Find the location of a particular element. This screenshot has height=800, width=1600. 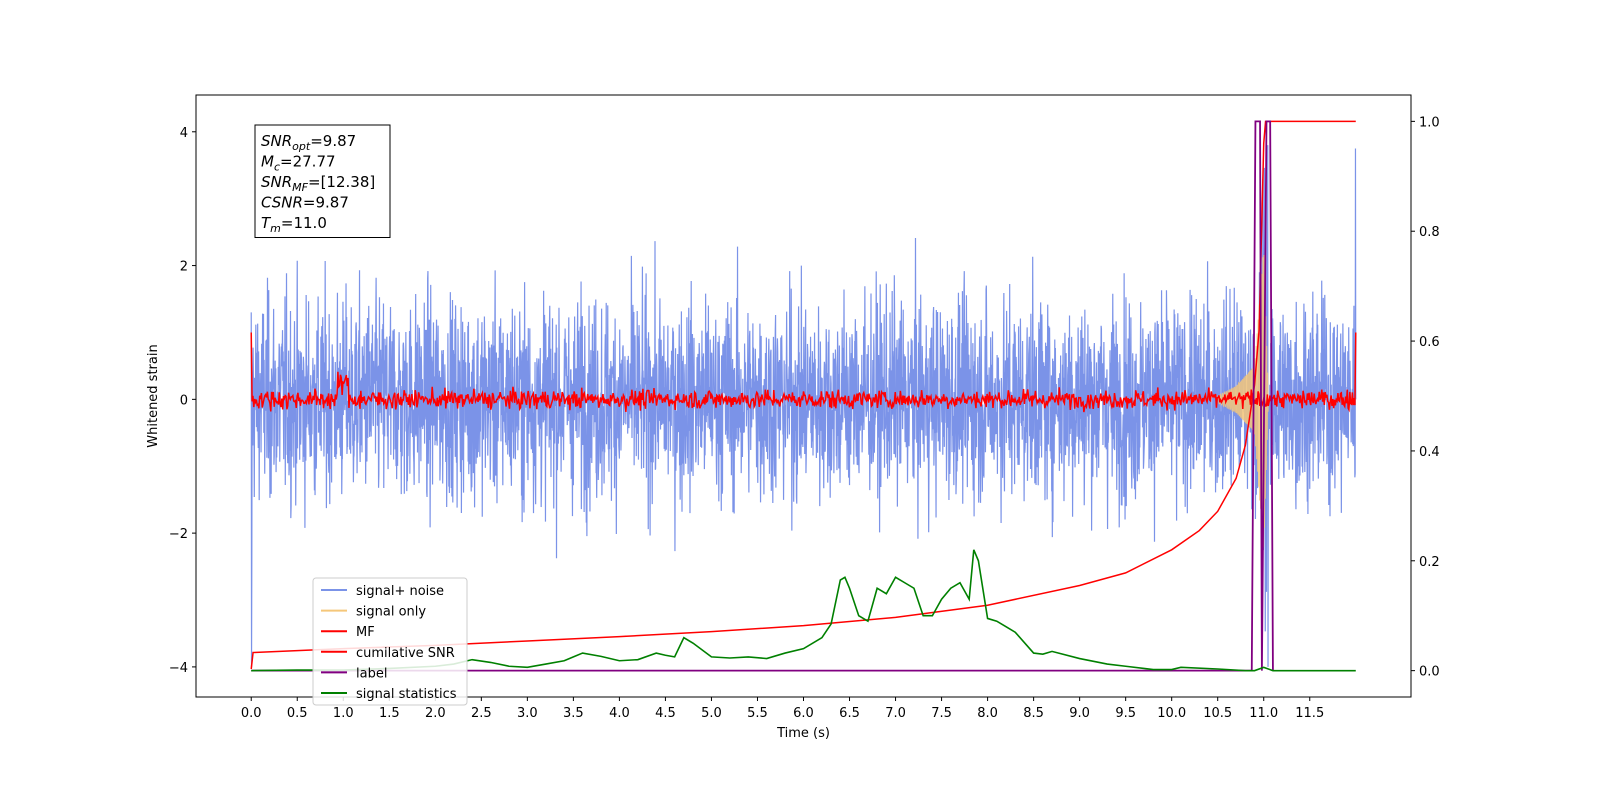

x-tick-label: 6.5 is located at coordinates (849, 713).